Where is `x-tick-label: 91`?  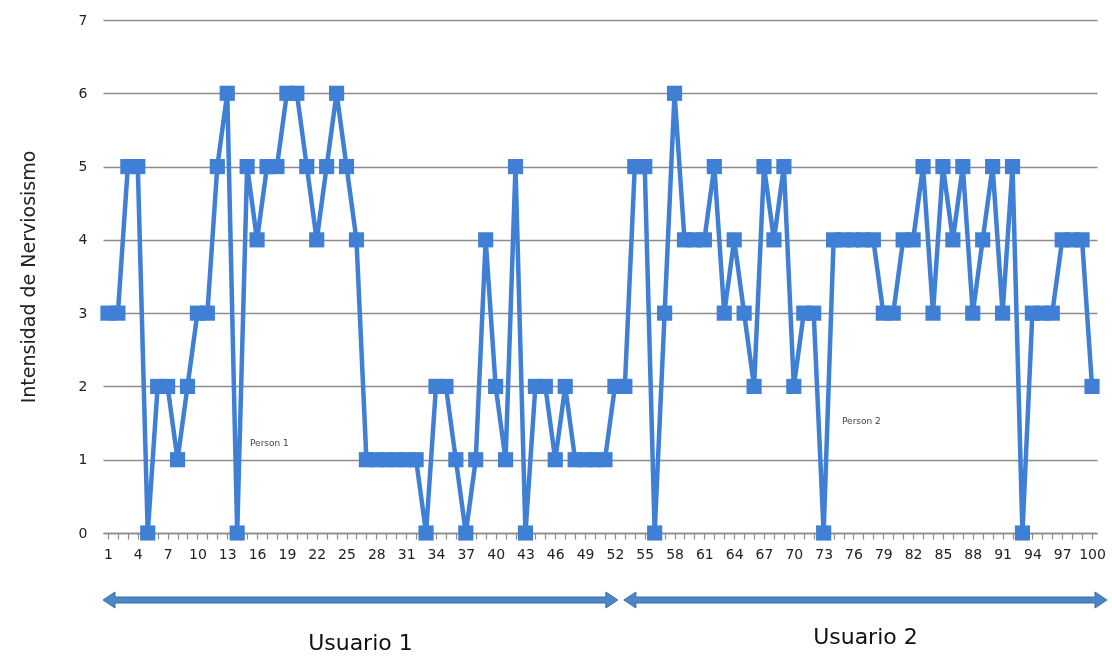
x-tick-label: 91 is located at coordinates (1003, 553).